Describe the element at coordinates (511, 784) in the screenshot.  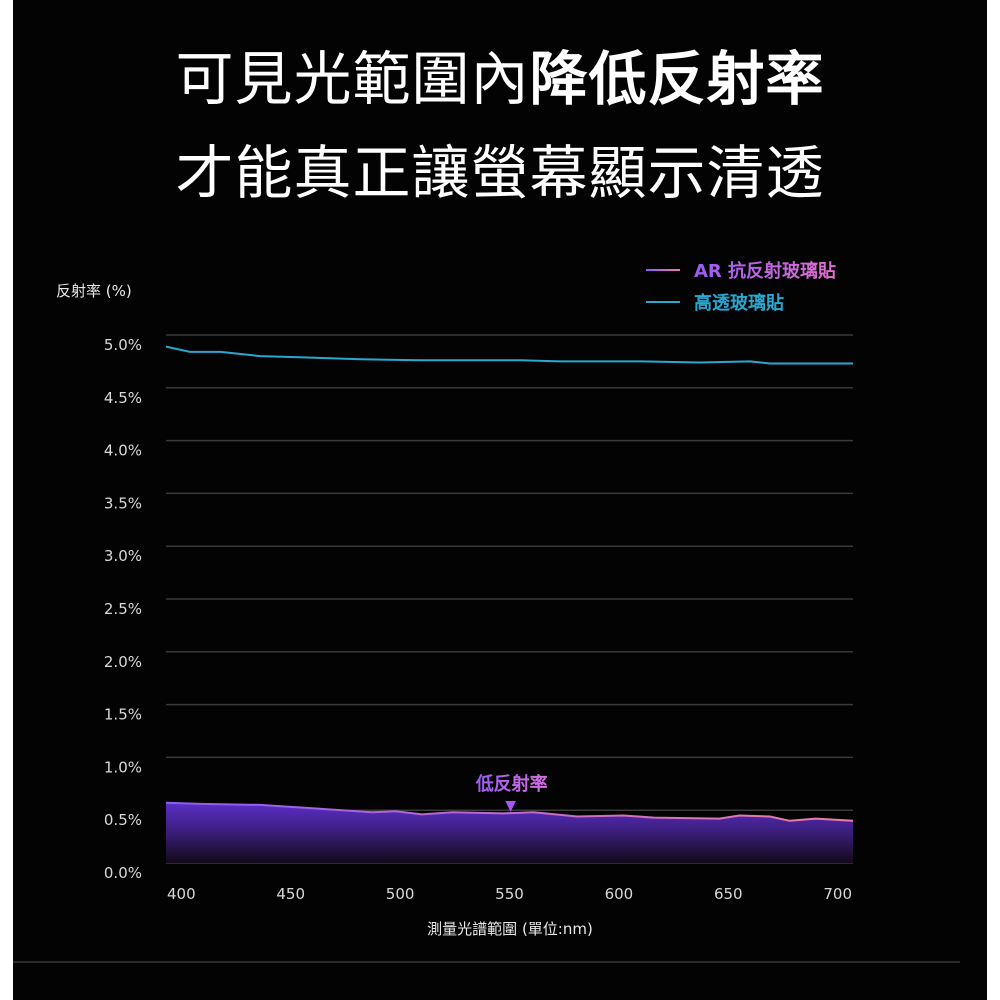
I see `low-reflectance-annotation: 低反射率` at that location.